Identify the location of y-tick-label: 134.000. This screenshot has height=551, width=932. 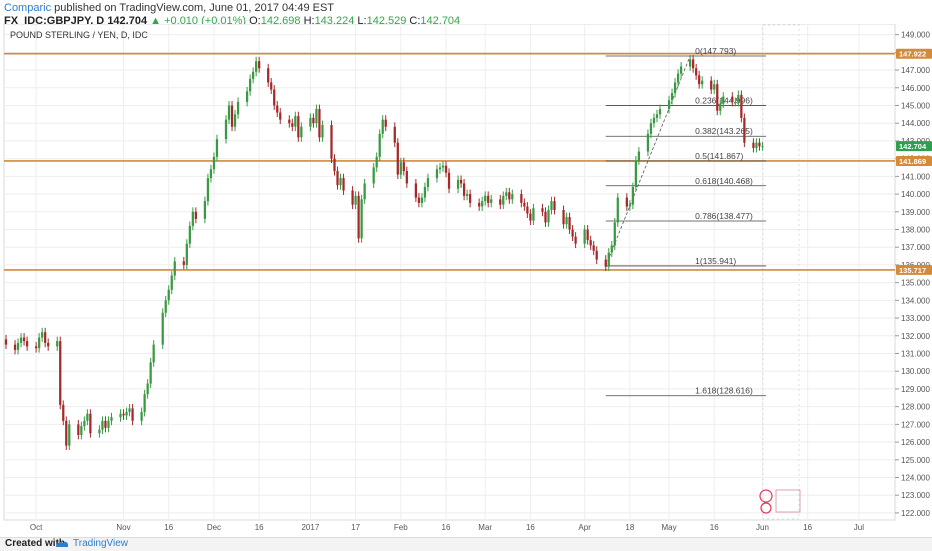
(915, 300).